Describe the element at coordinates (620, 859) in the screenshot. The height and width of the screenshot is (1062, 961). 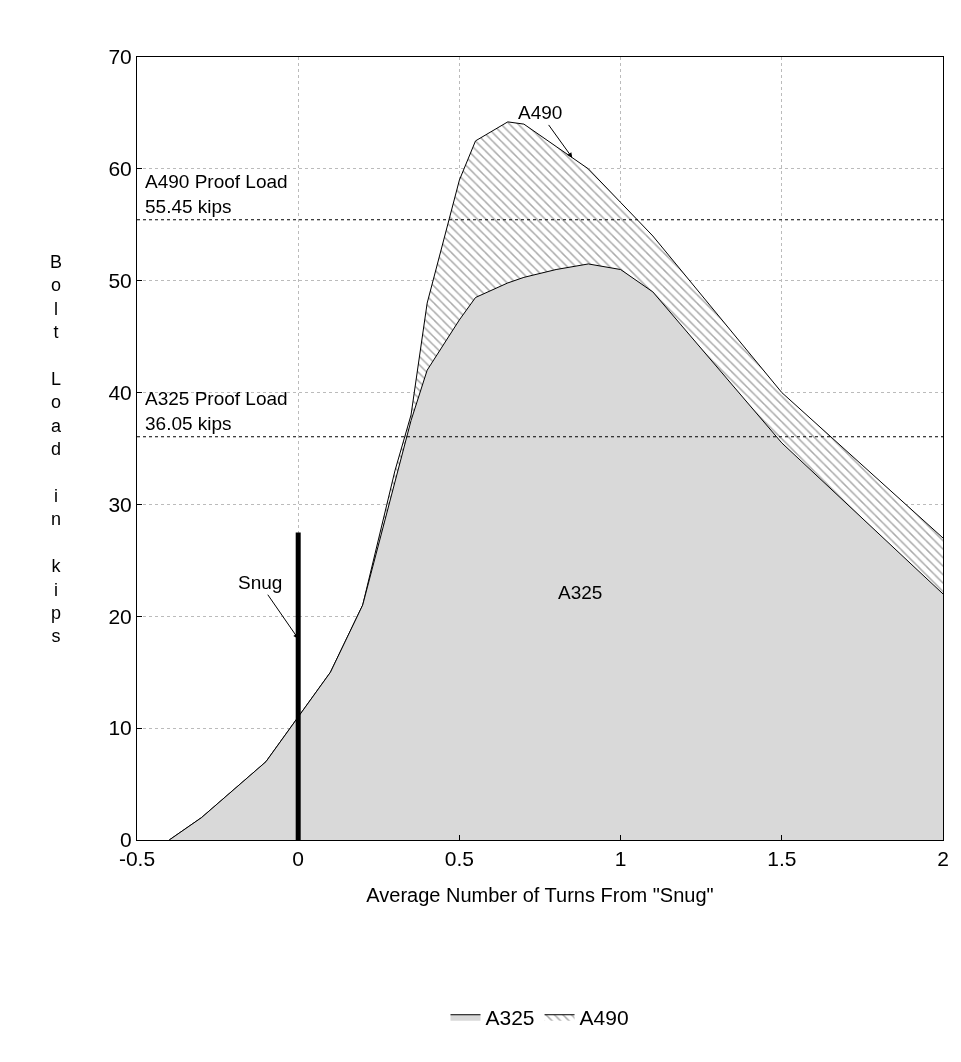
I see `x-tick-label: 1` at that location.